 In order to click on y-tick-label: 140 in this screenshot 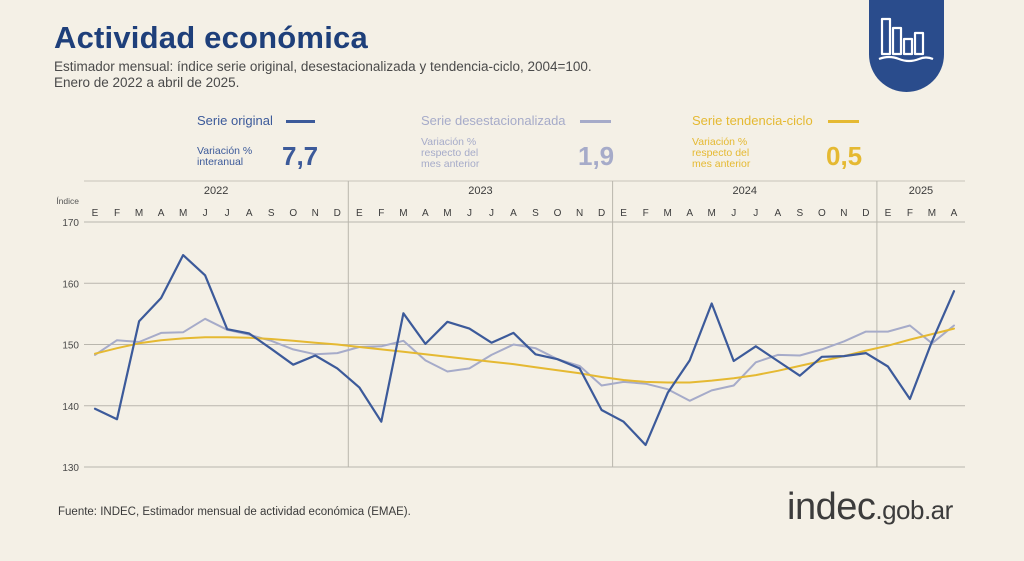, I will do `click(70, 407)`.